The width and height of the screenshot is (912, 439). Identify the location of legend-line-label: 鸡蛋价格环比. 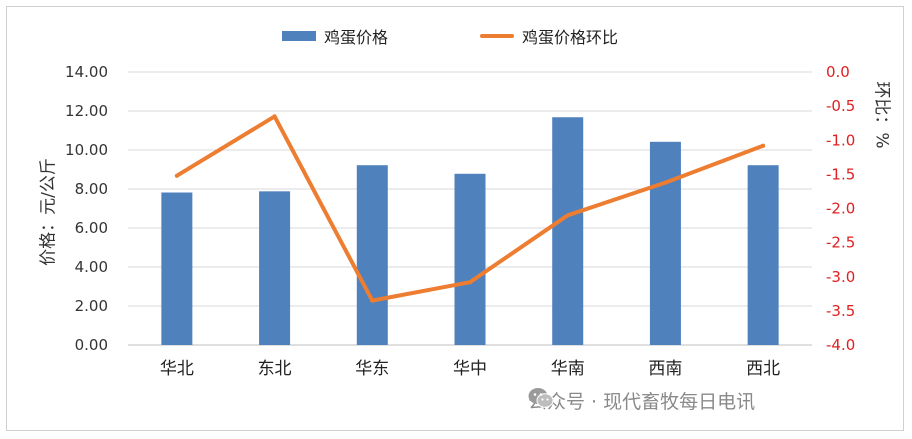
(570, 37).